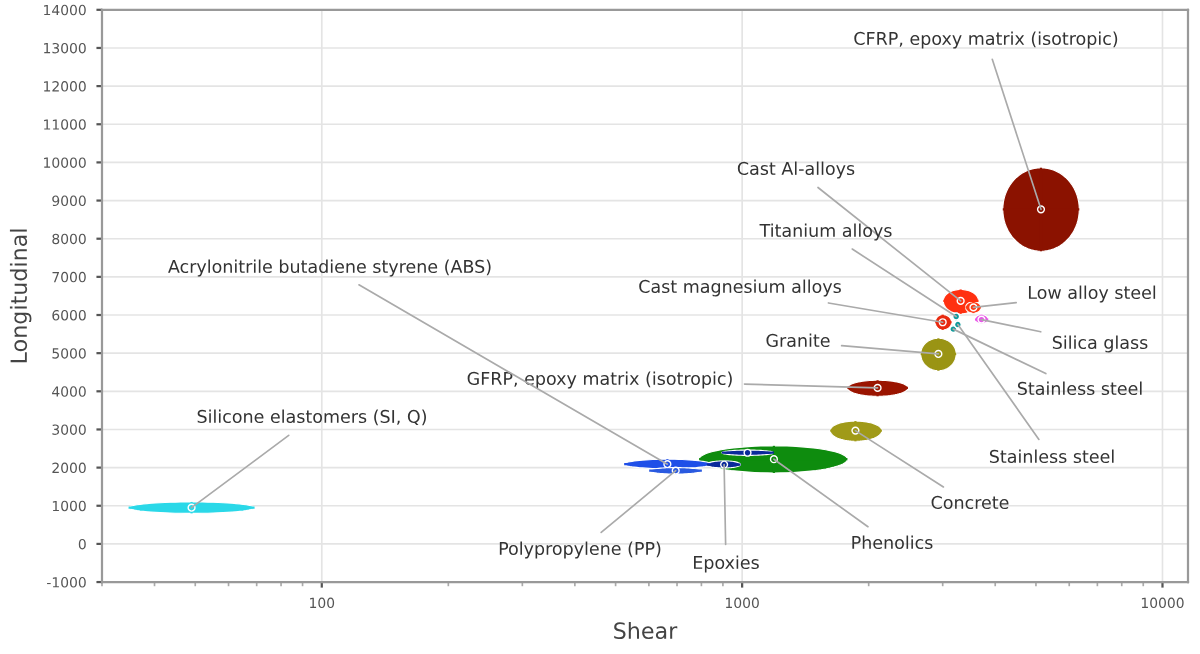 The height and width of the screenshot is (654, 1200). I want to click on text: Low alloy steel, so click(1092, 294).